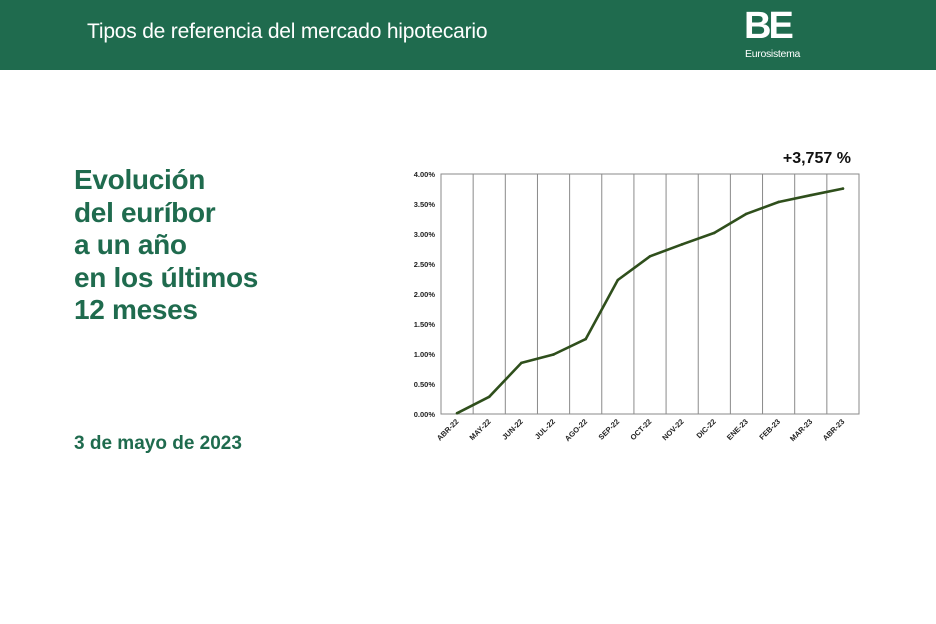 The width and height of the screenshot is (936, 624). What do you see at coordinates (737, 429) in the screenshot?
I see `x-tick-label: ENE-23` at bounding box center [737, 429].